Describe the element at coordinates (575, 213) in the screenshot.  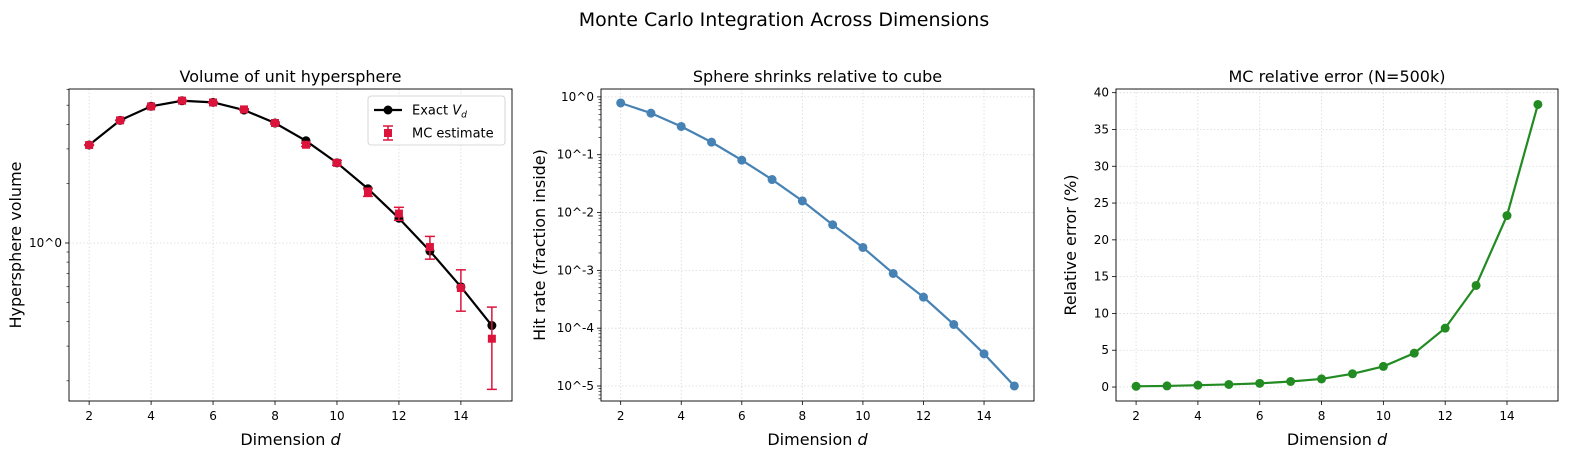
I see `y-tick-label: 10^-2` at that location.